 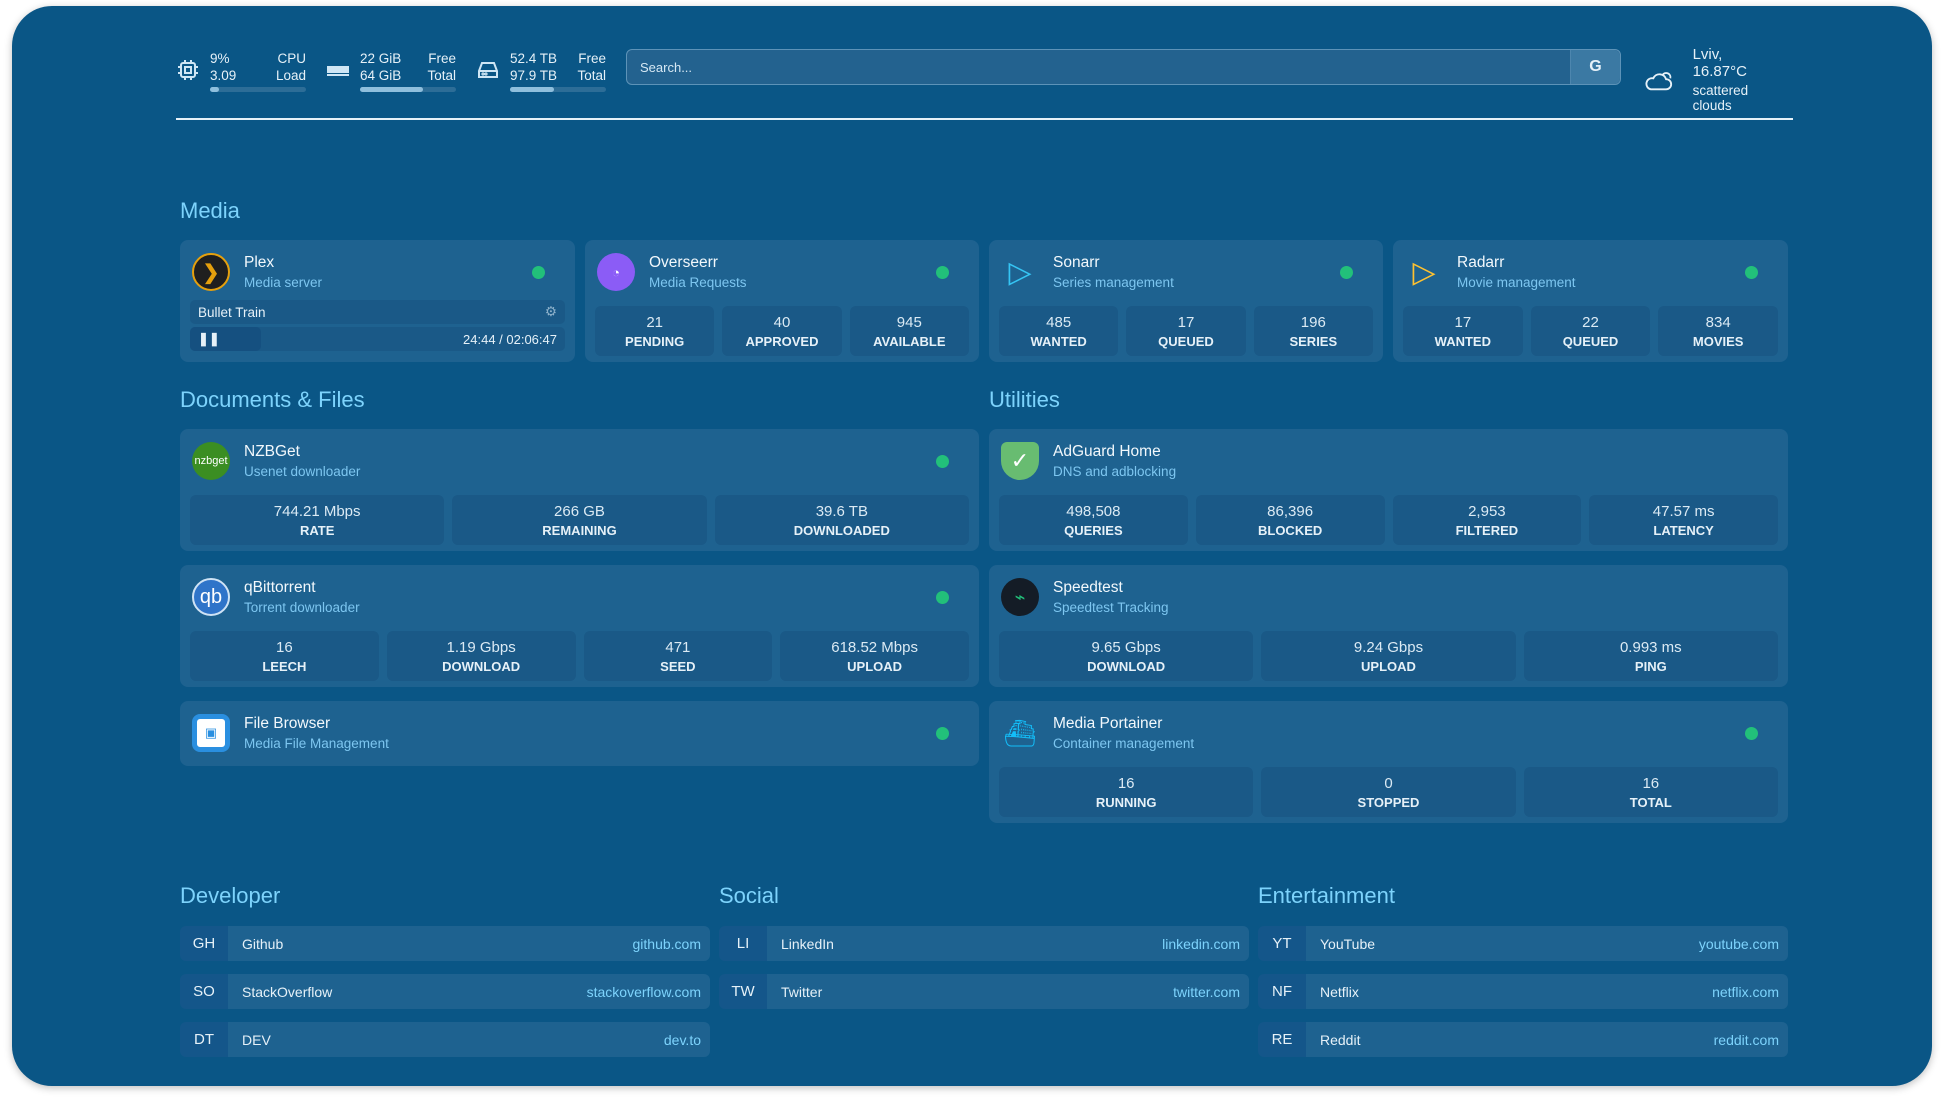 What do you see at coordinates (1659, 80) in the screenshot?
I see `cloud-icon` at bounding box center [1659, 80].